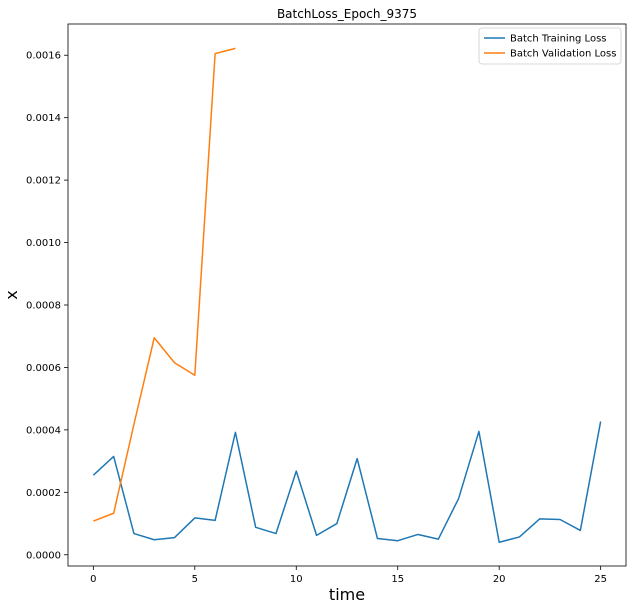 Image resolution: width=633 pixels, height=610 pixels. I want to click on y-tick-label: 0.0006, so click(43, 368).